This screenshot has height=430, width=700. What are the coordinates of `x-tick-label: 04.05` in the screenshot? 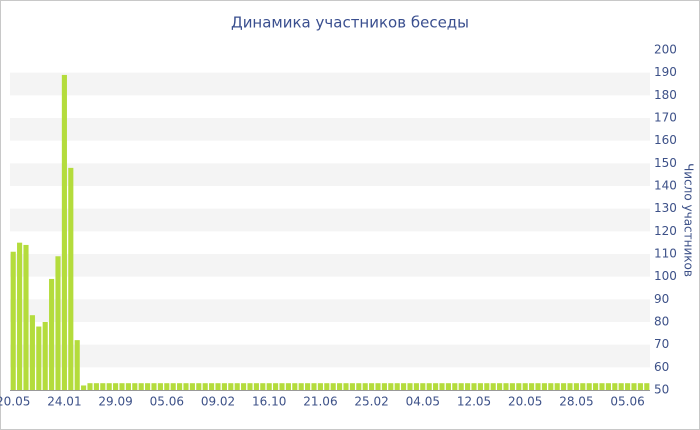 It's located at (423, 402).